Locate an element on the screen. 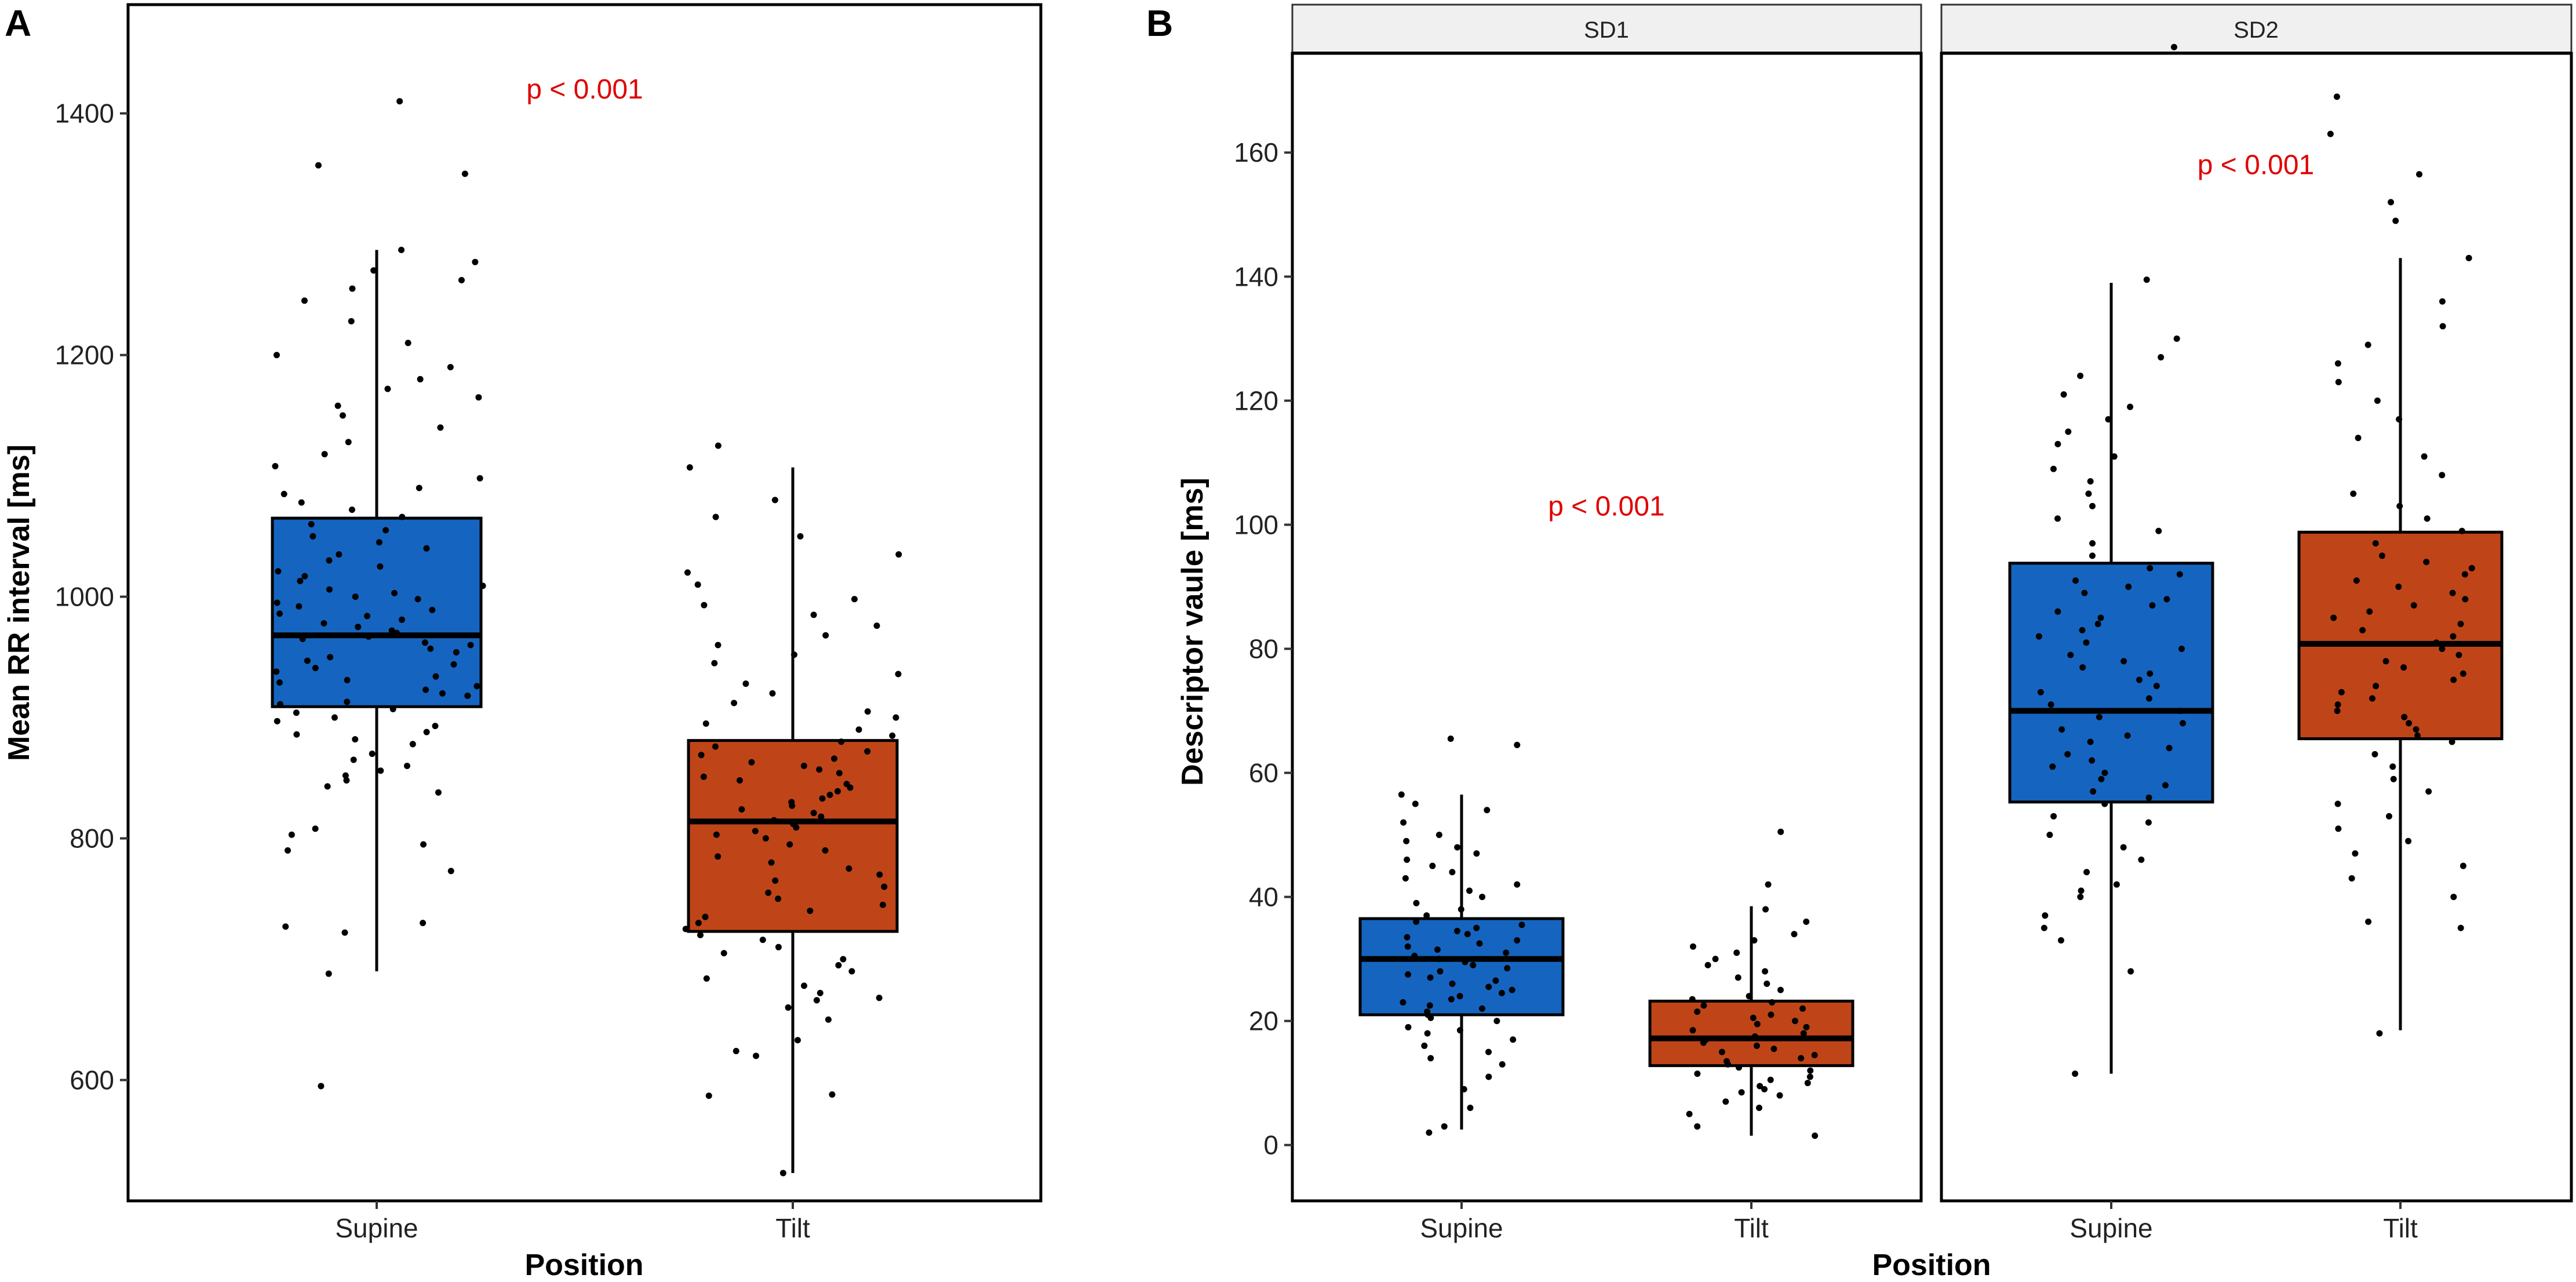 The height and width of the screenshot is (1282, 2576). y-tick-label: 60 is located at coordinates (1264, 773).